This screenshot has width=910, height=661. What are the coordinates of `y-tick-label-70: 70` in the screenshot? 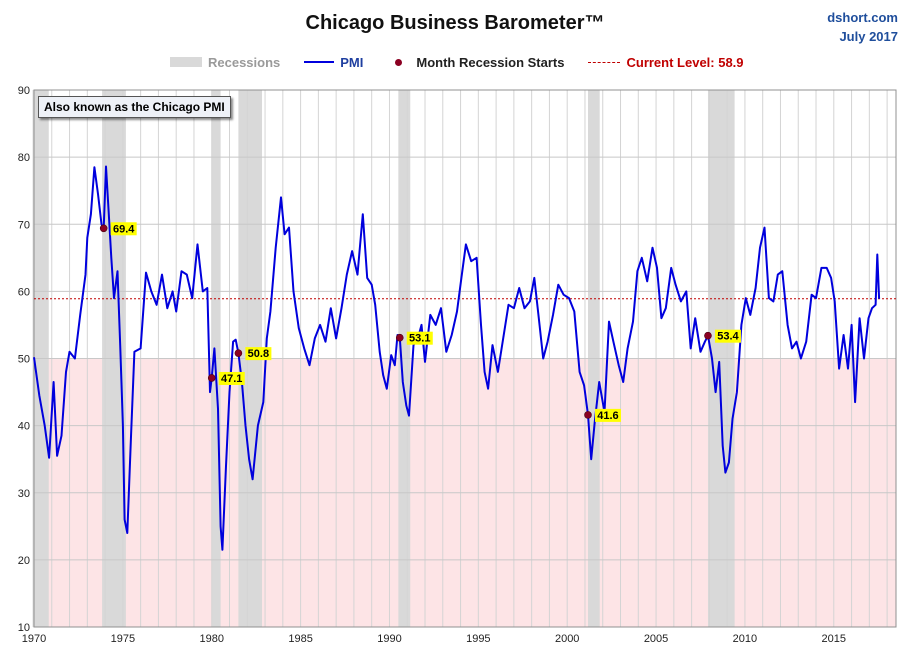 It's located at (24, 225).